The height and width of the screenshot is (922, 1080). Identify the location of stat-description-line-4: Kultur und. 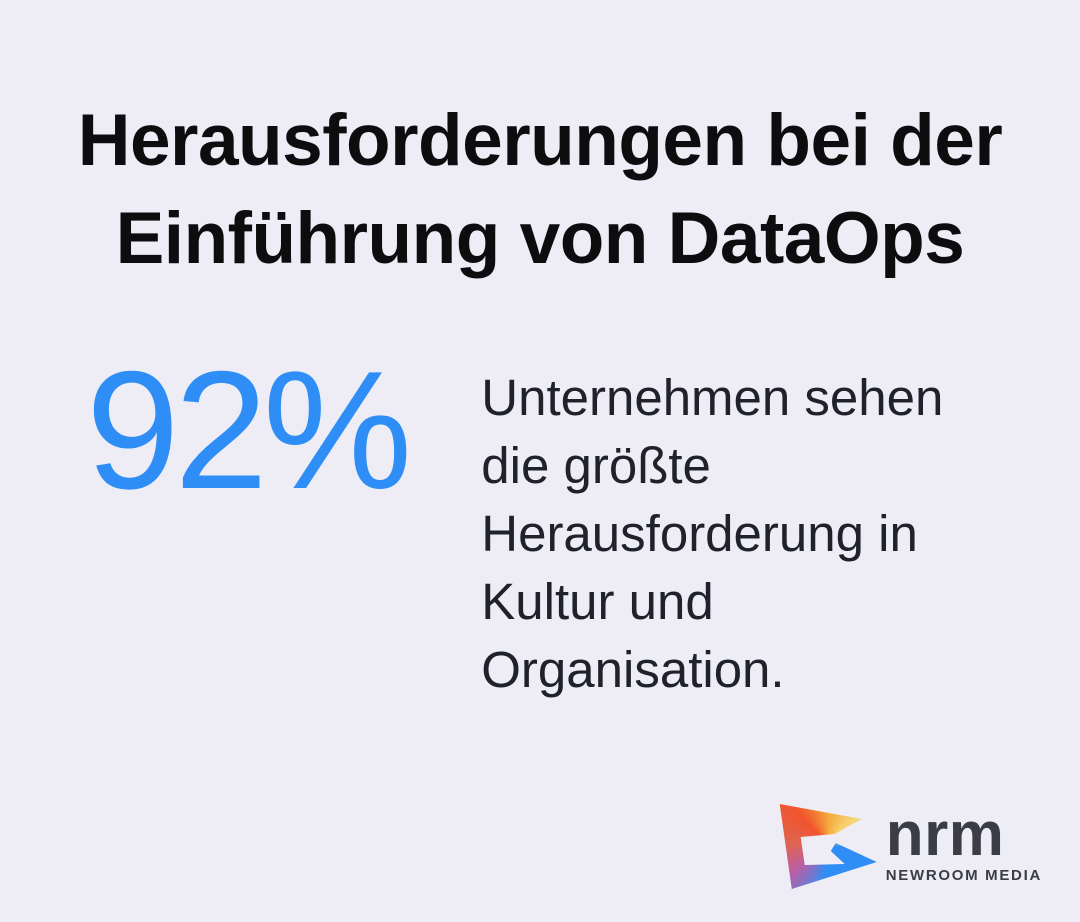
(597, 601).